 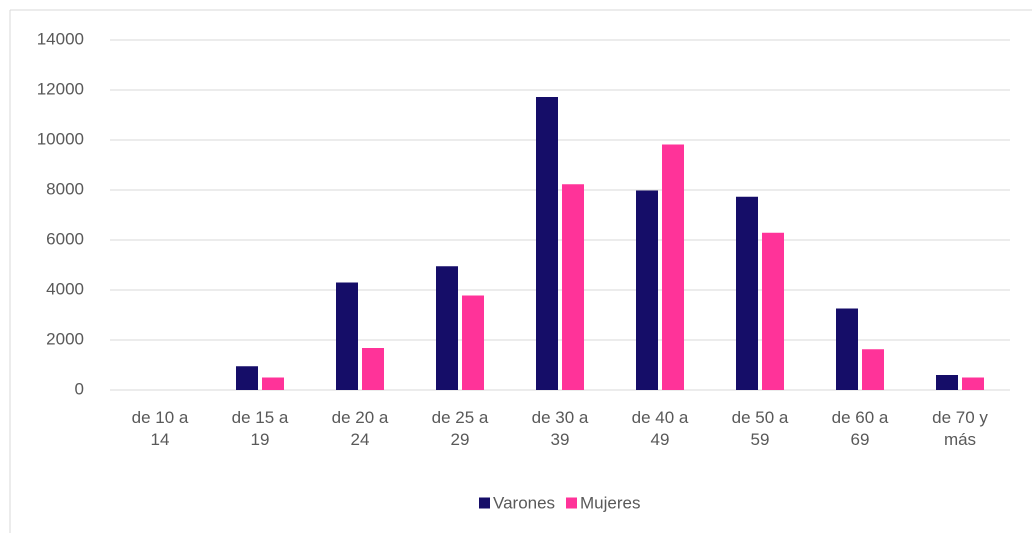 What do you see at coordinates (860, 428) in the screenshot?
I see `x-tick-label: de 60 a 69` at bounding box center [860, 428].